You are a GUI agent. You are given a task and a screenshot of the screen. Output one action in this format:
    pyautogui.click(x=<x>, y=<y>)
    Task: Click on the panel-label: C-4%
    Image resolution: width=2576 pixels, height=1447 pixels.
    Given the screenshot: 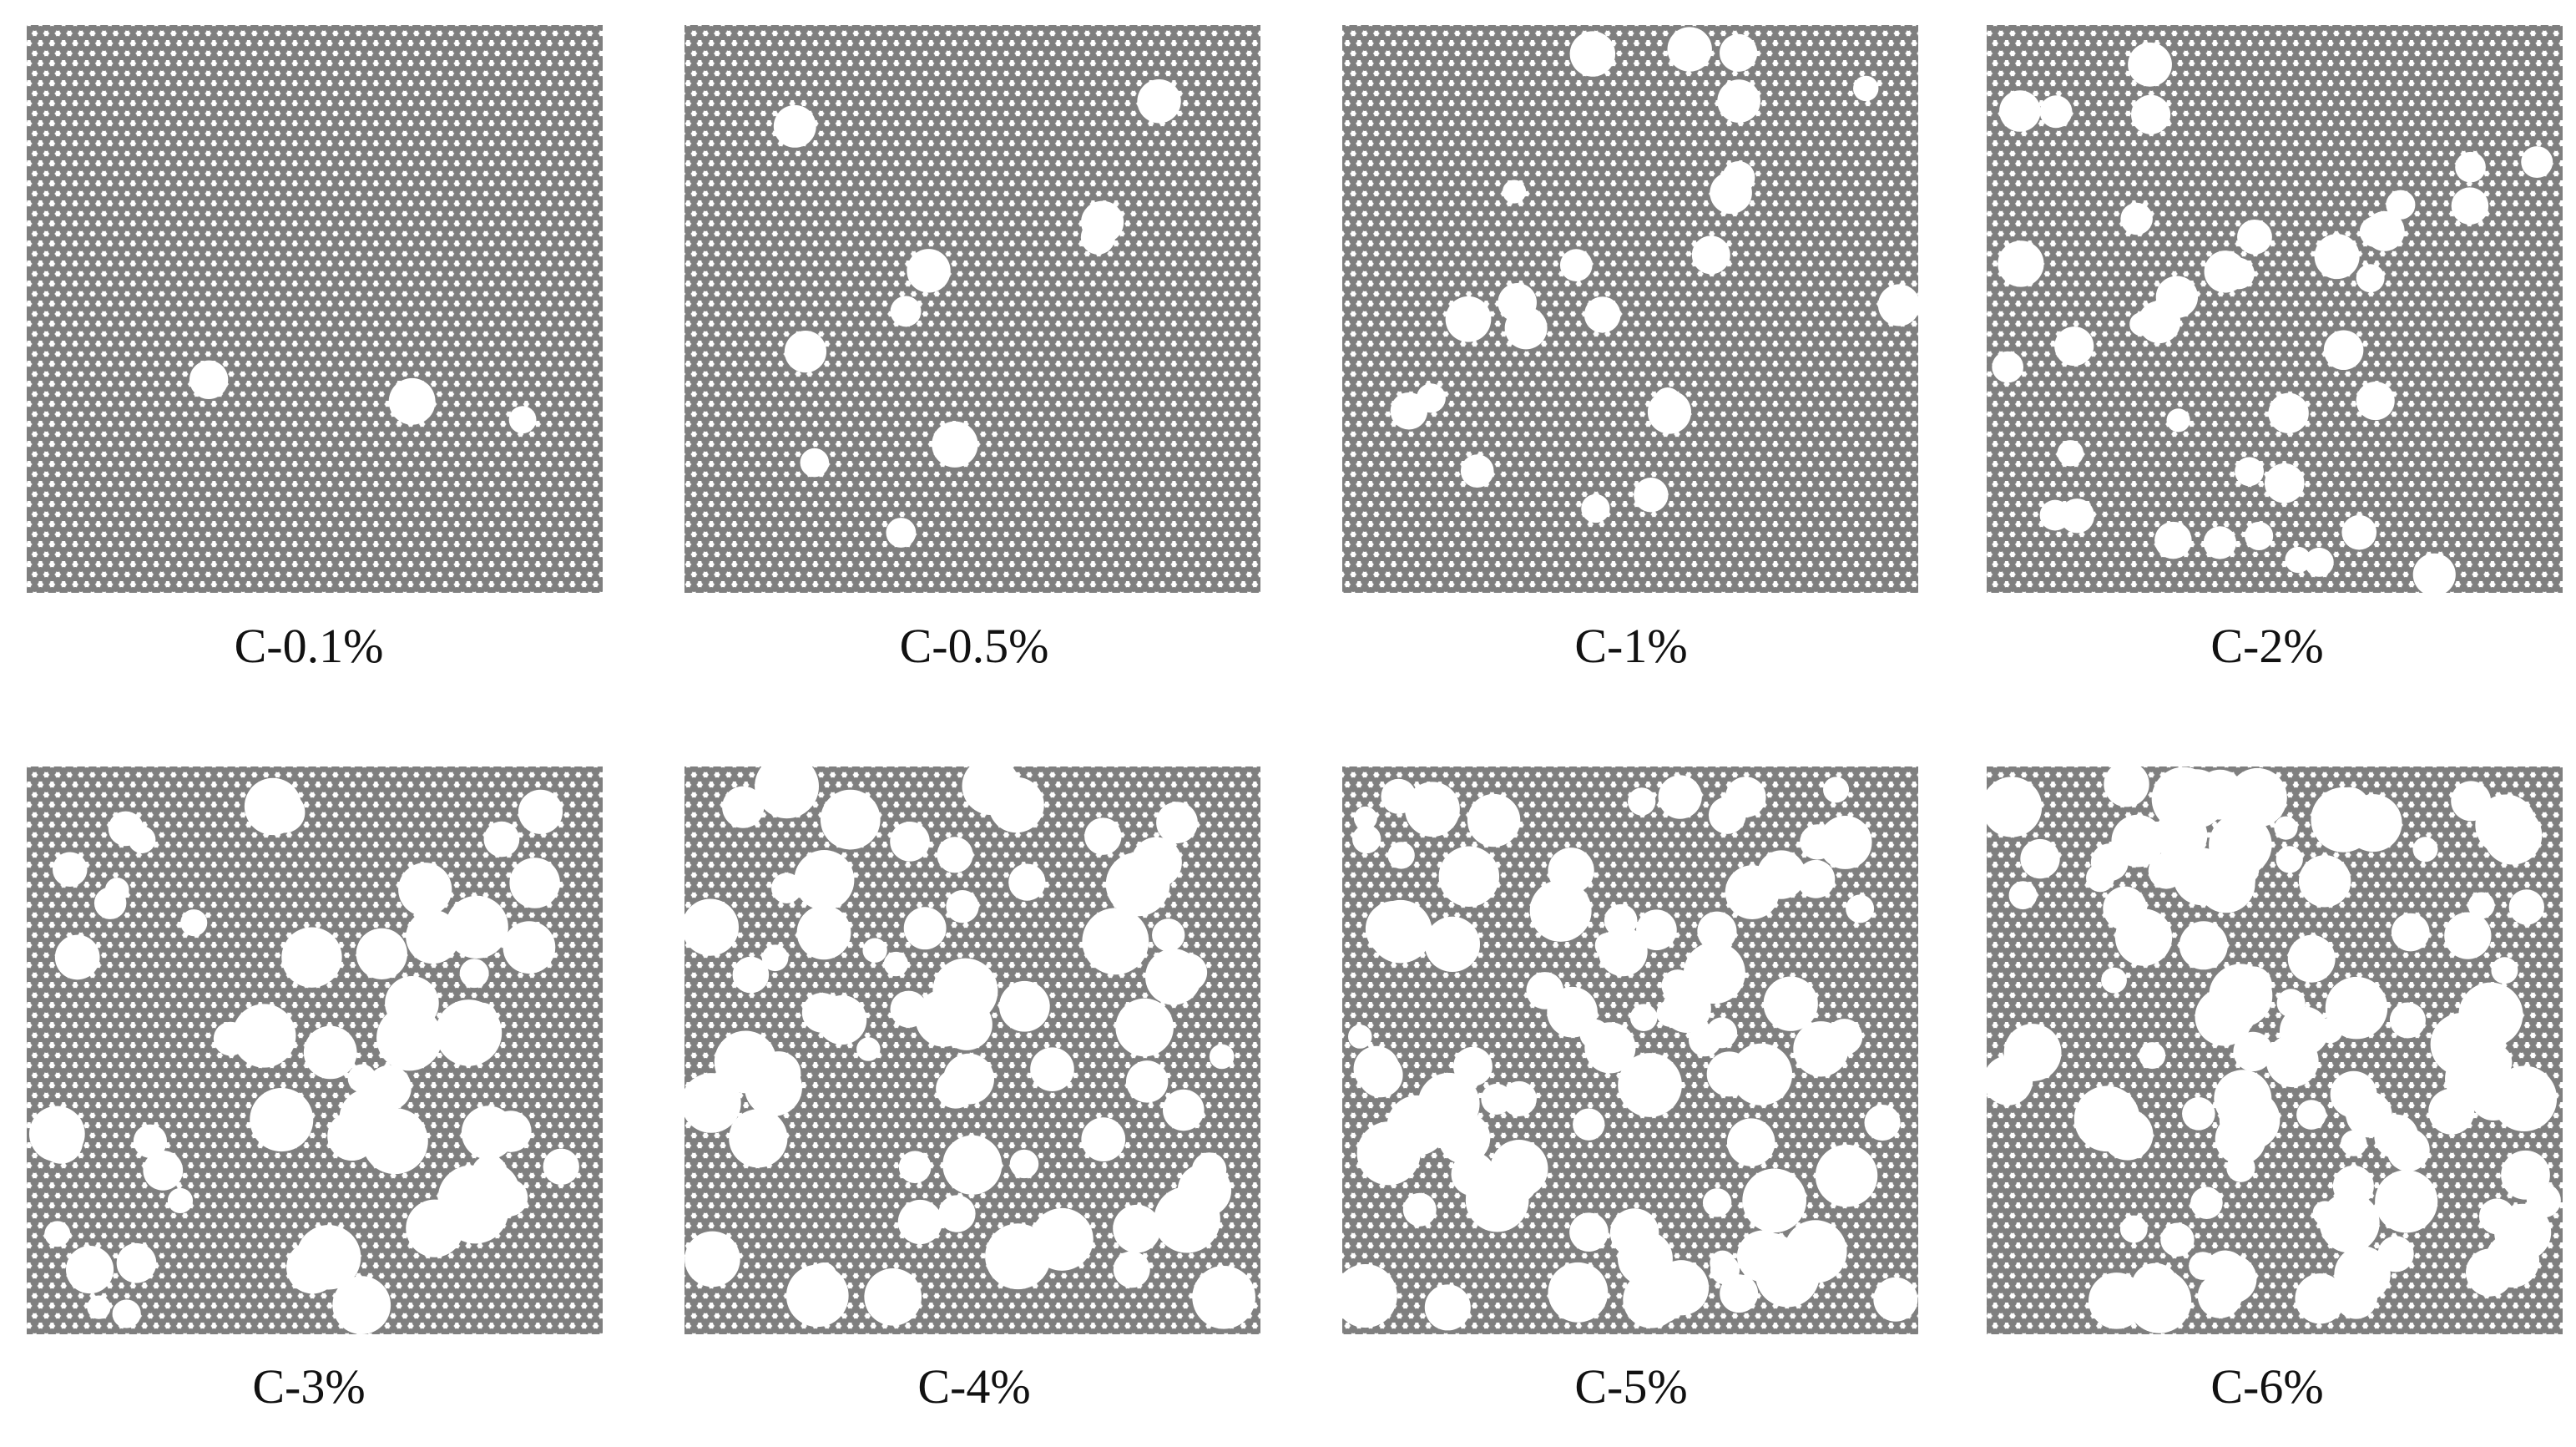 What is the action you would take?
    pyautogui.click(x=973, y=1386)
    